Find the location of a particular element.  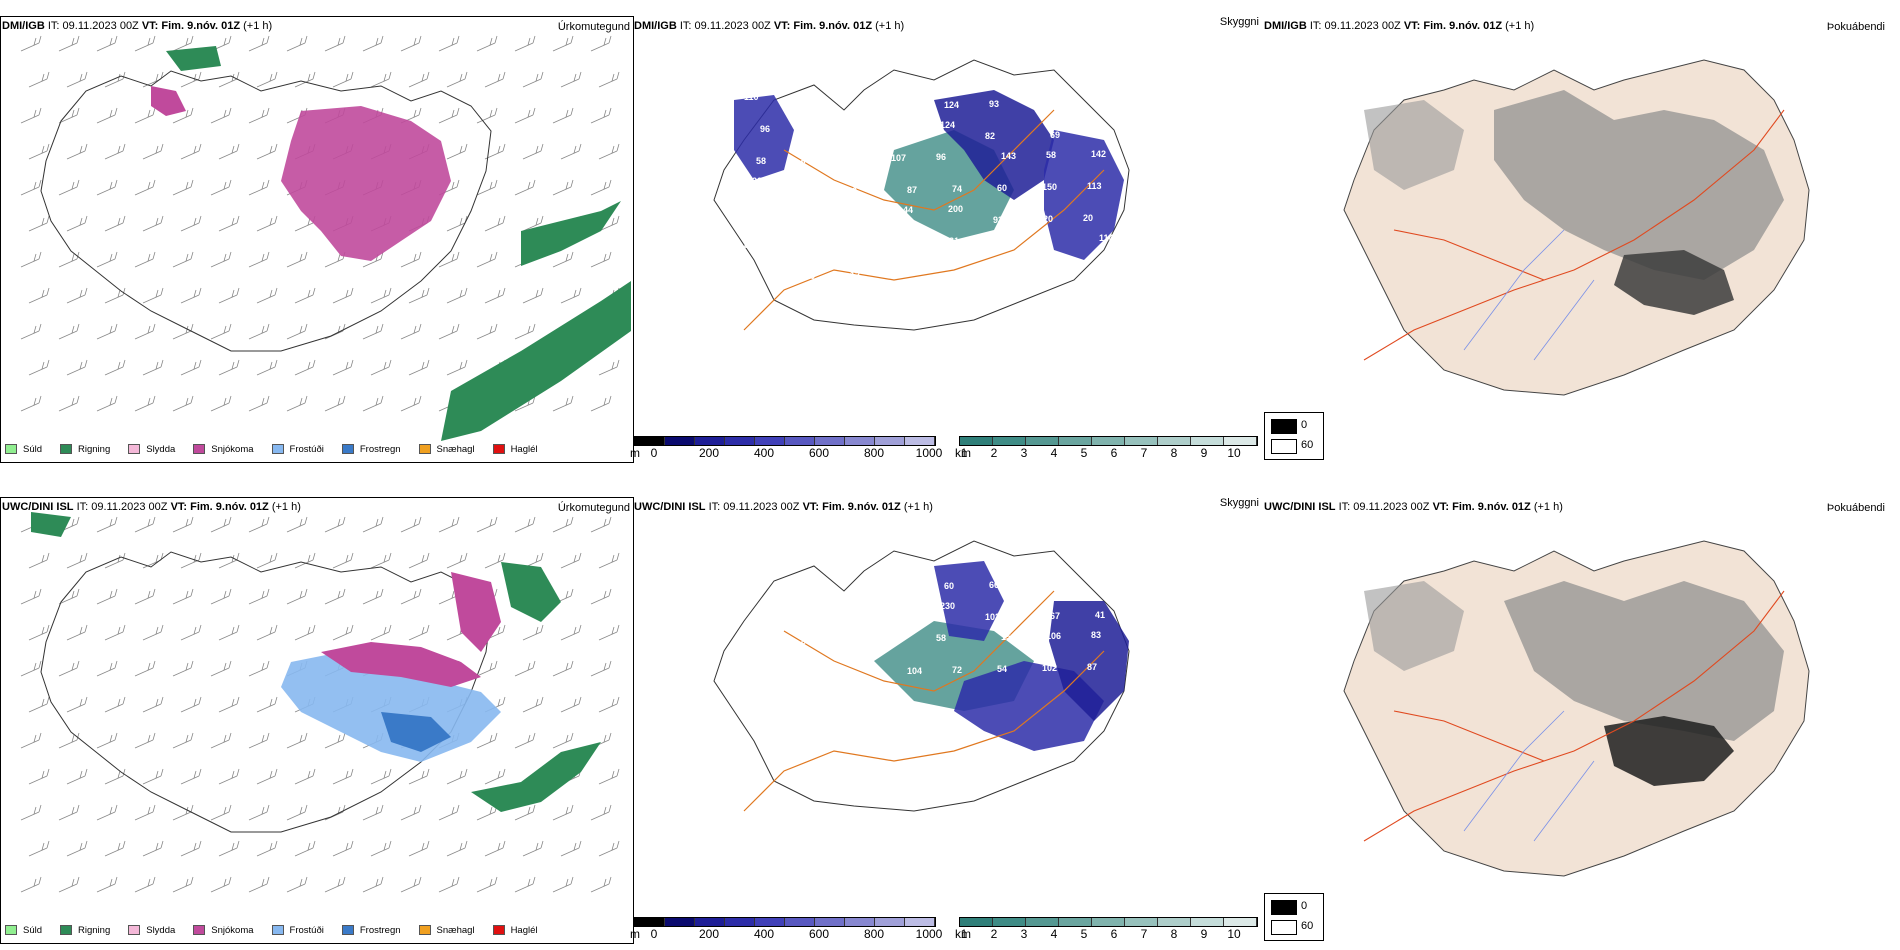

visibility-colorbar-top: km 1 2 3 4 5 6 7 8 9 10 is located at coordinates (1107, 451).